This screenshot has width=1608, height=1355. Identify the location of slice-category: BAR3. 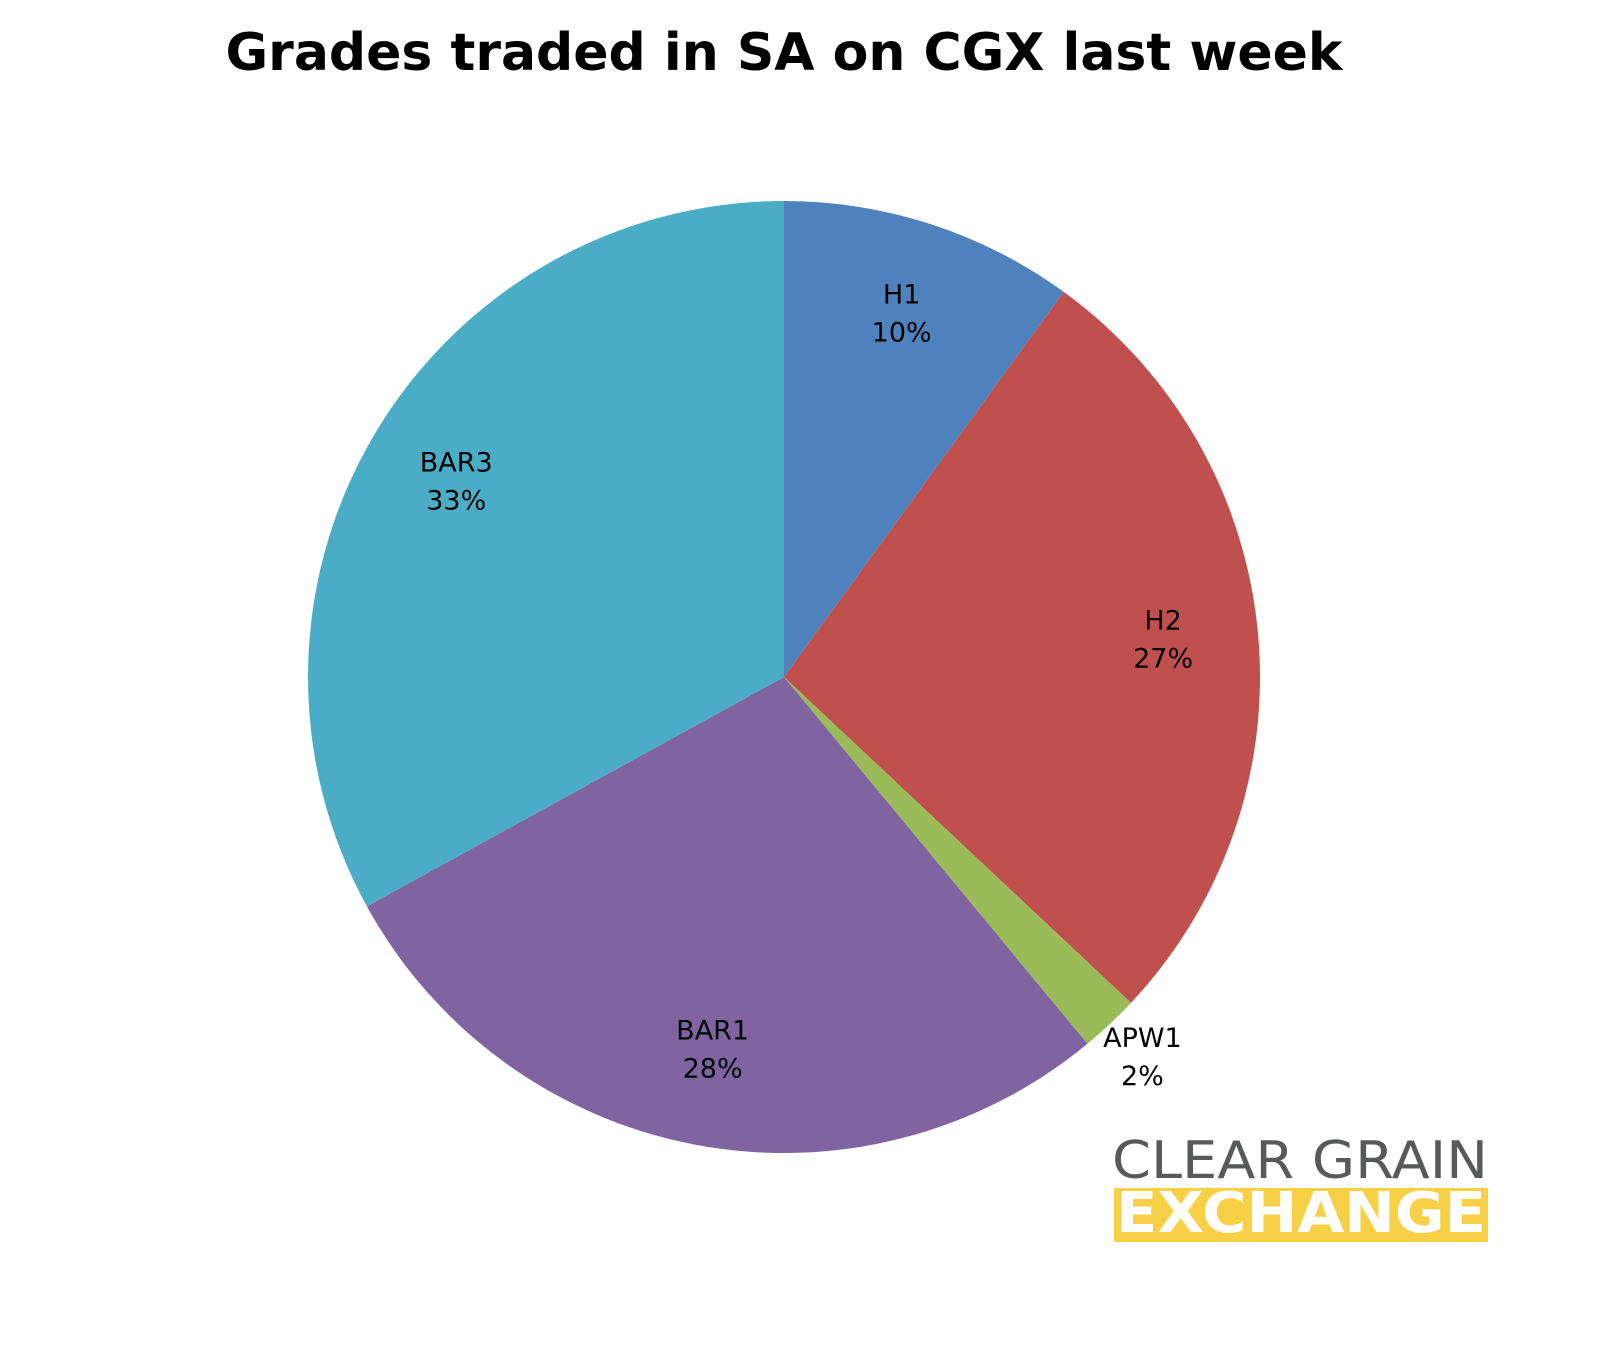
(456, 463).